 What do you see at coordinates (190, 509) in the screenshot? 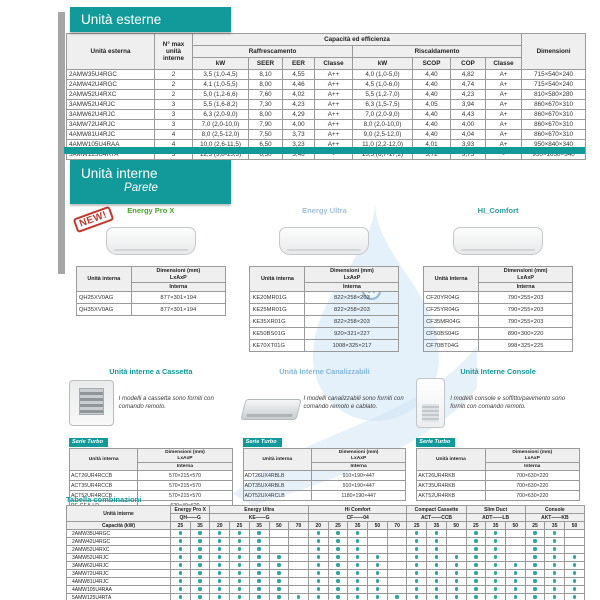
I see `combo-group-name: Energy Pro X` at bounding box center [190, 509].